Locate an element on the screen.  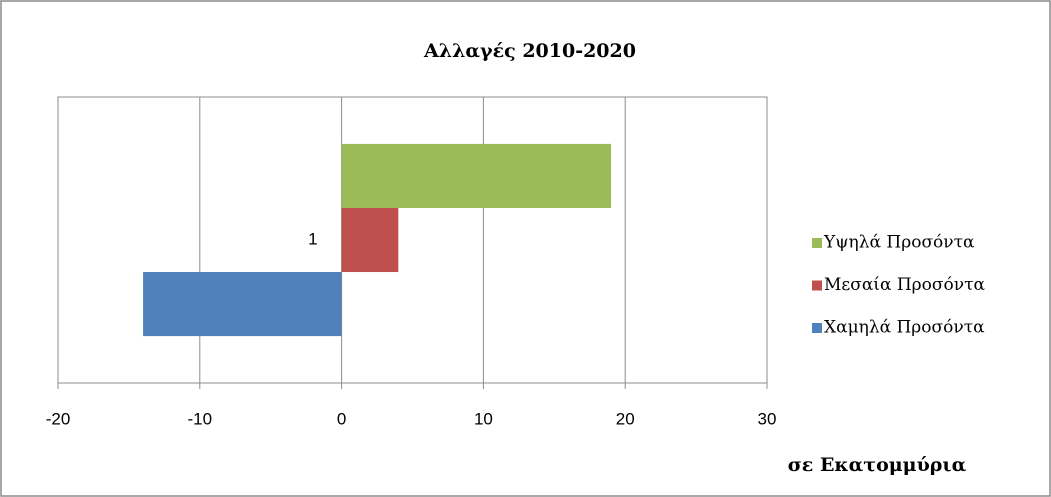
chart-title: Αλλαγές 2010-2020 is located at coordinates (529, 51).